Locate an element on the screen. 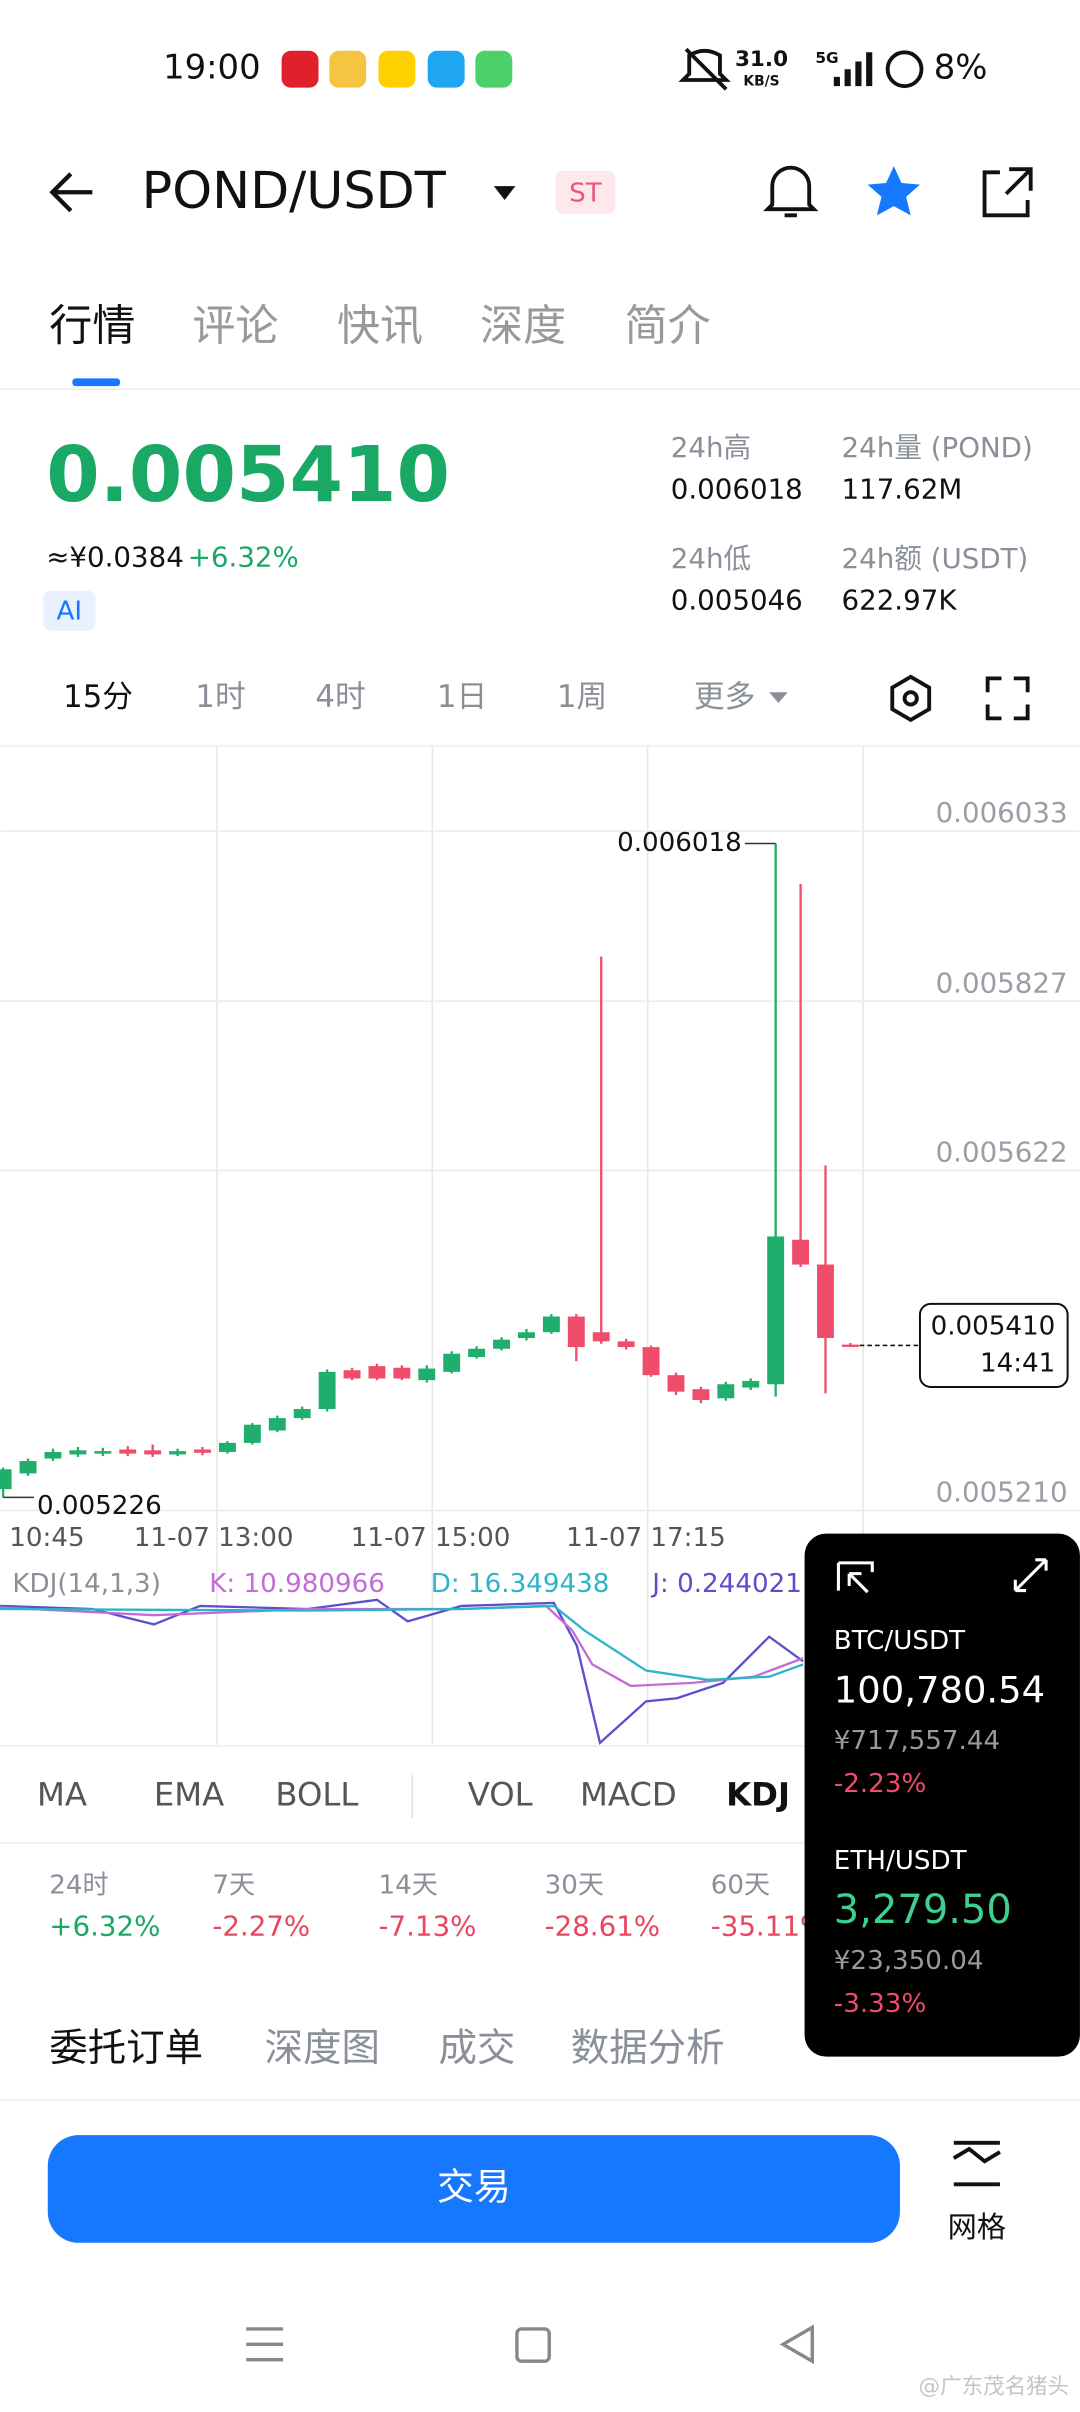 This screenshot has width=1080, height=2412. signal is located at coordinates (853, 69).